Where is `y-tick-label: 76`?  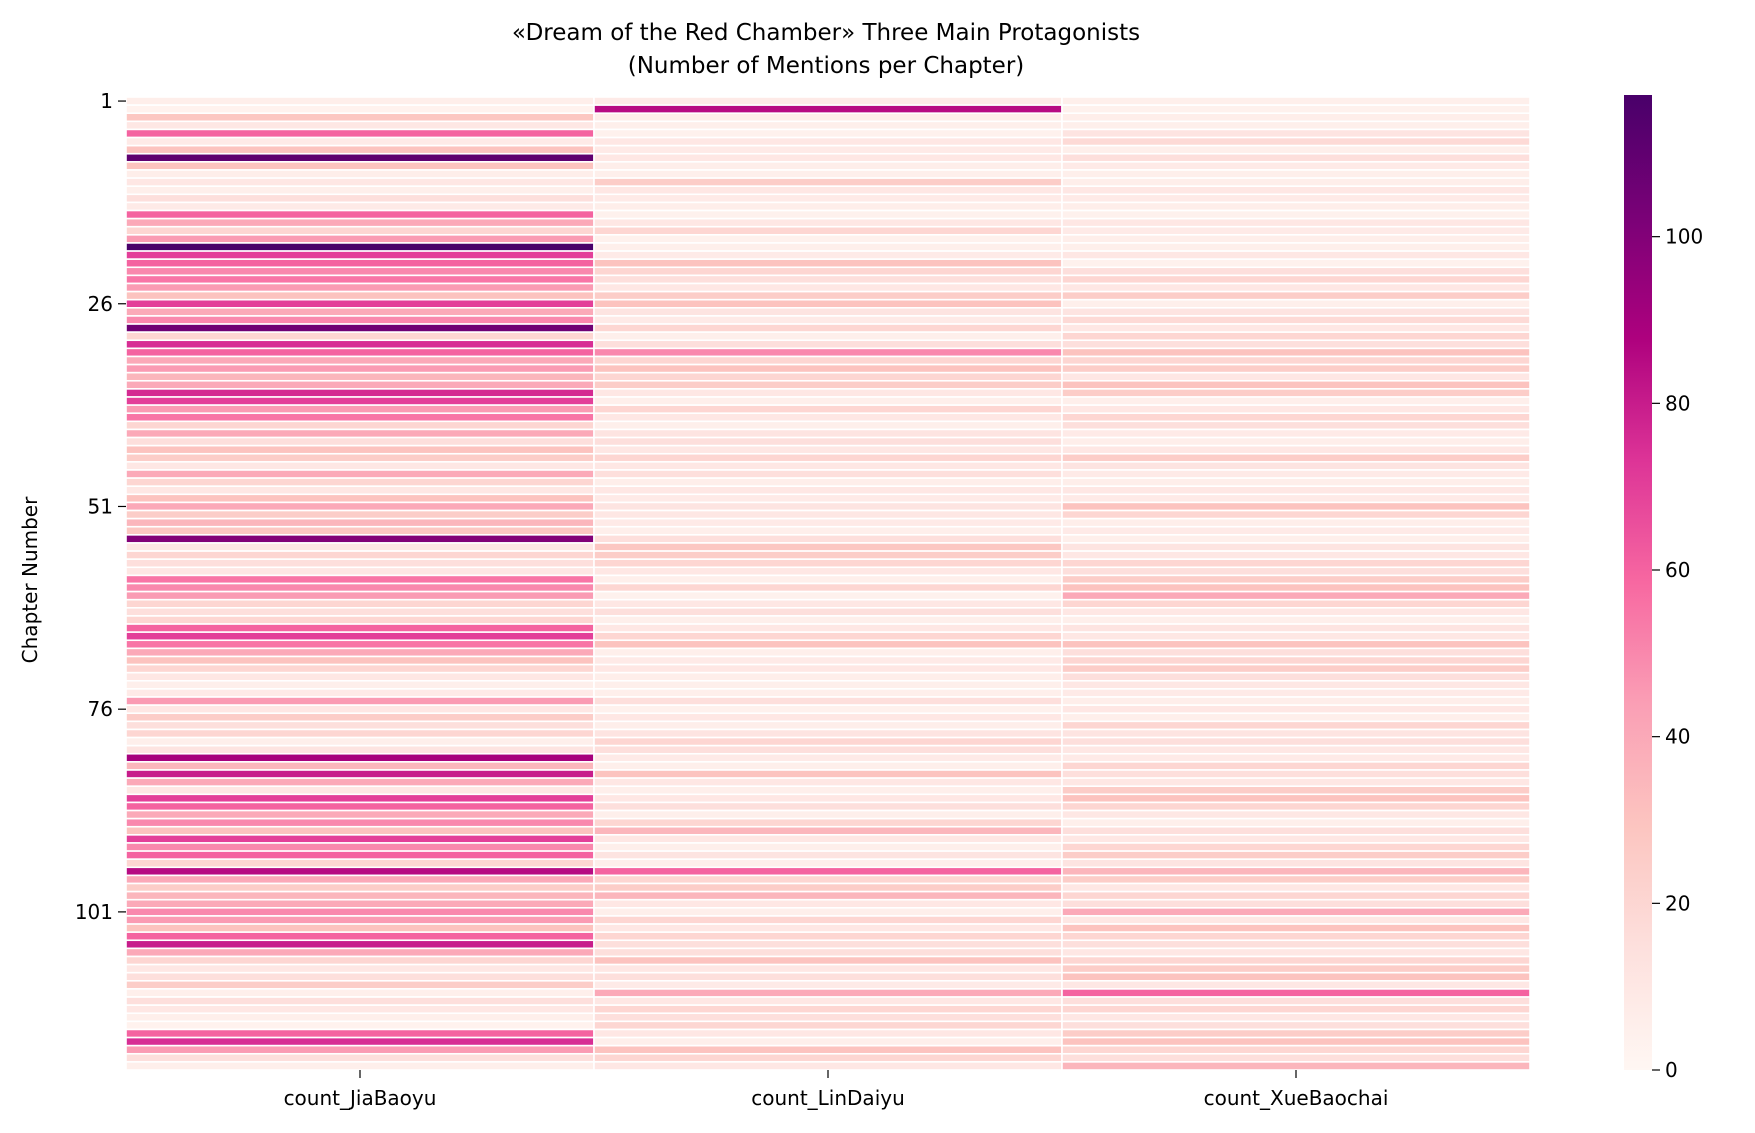
y-tick-label: 76 is located at coordinates (100, 709).